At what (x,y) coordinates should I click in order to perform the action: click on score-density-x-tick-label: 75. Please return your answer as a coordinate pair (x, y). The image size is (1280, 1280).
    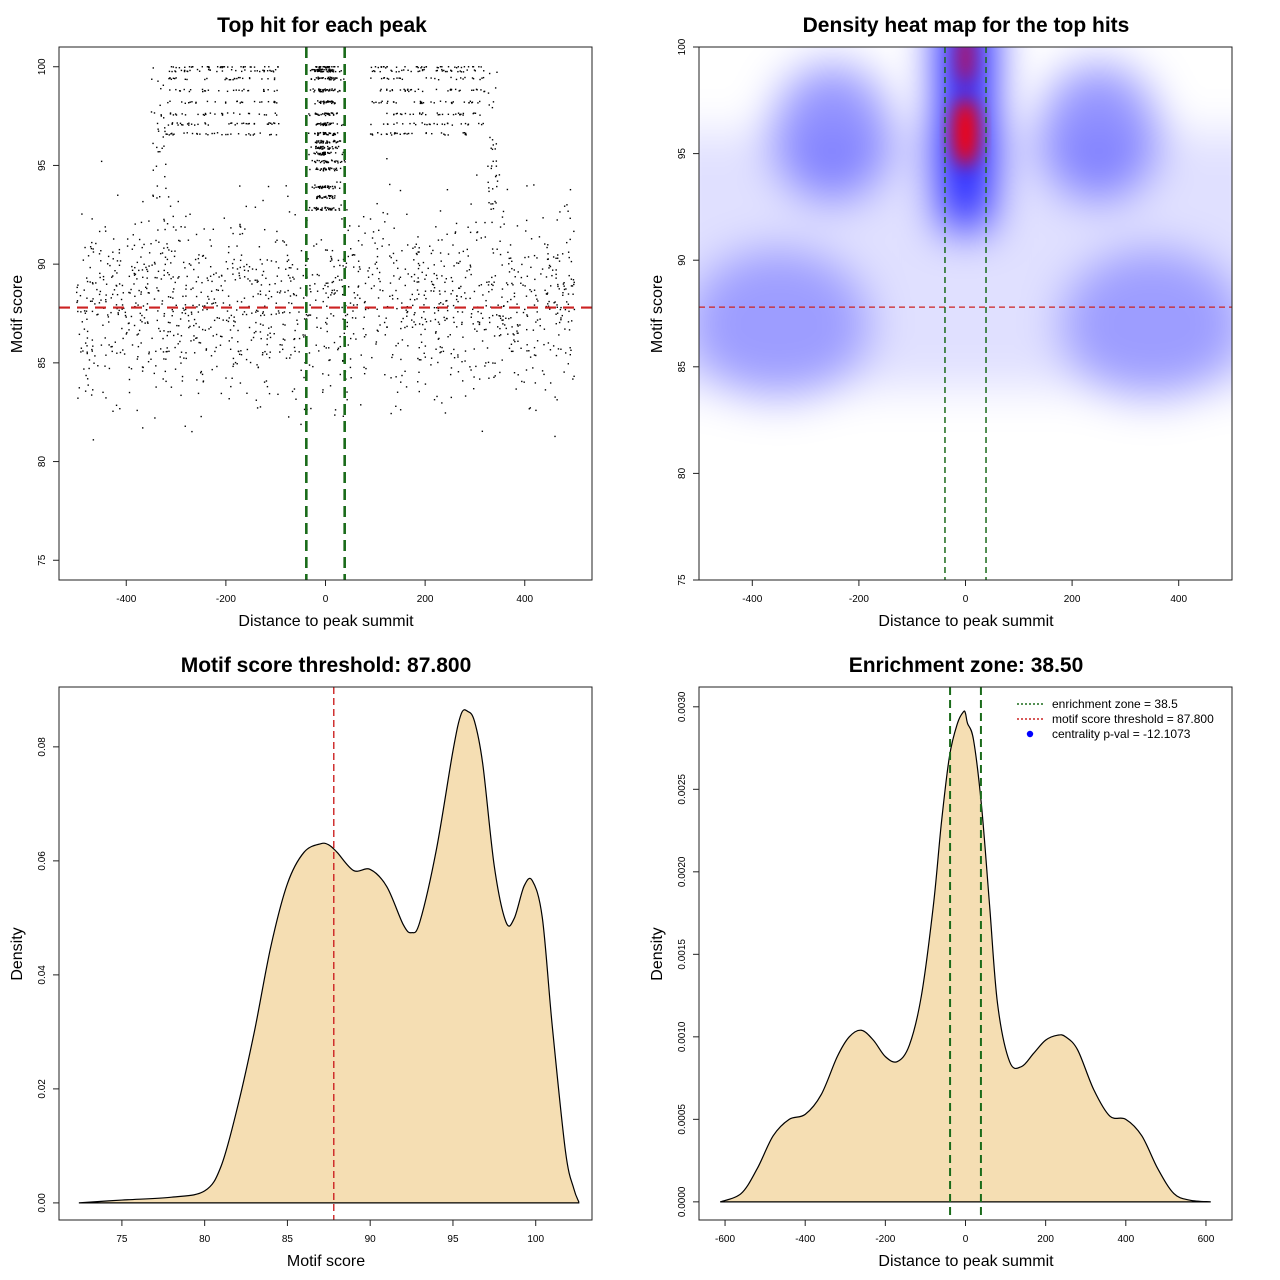
    Looking at the image, I should click on (122, 1239).